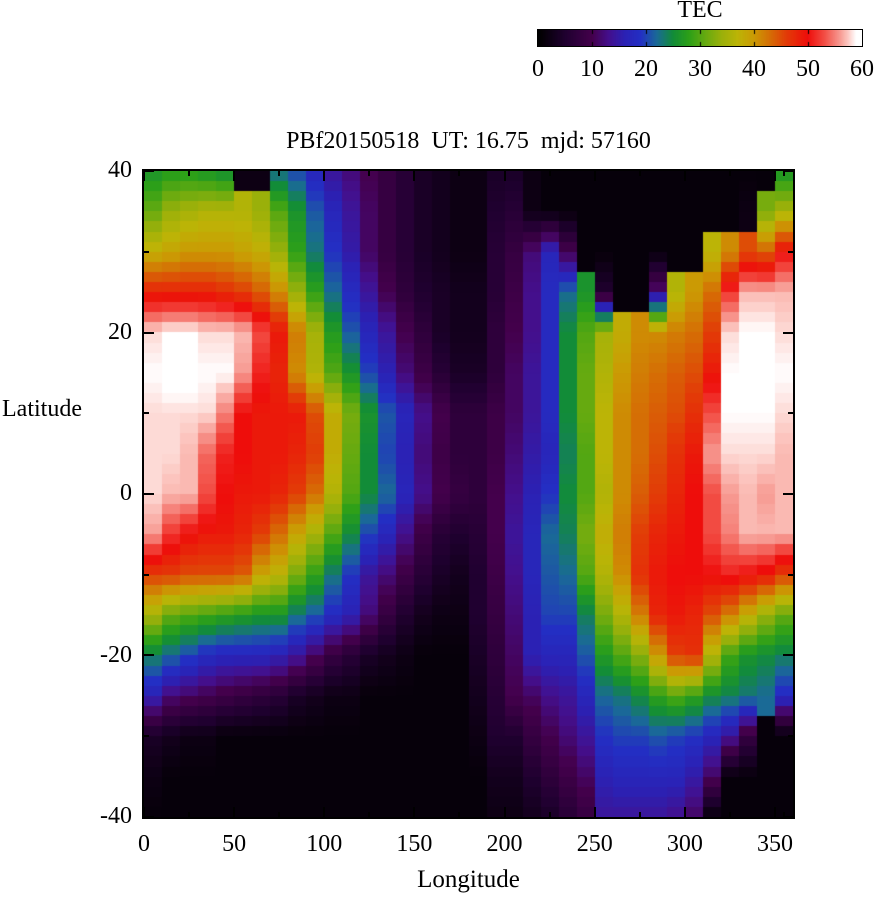 The height and width of the screenshot is (900, 878). Describe the element at coordinates (126, 493) in the screenshot. I see `y-axis-tick-label: 0` at that location.